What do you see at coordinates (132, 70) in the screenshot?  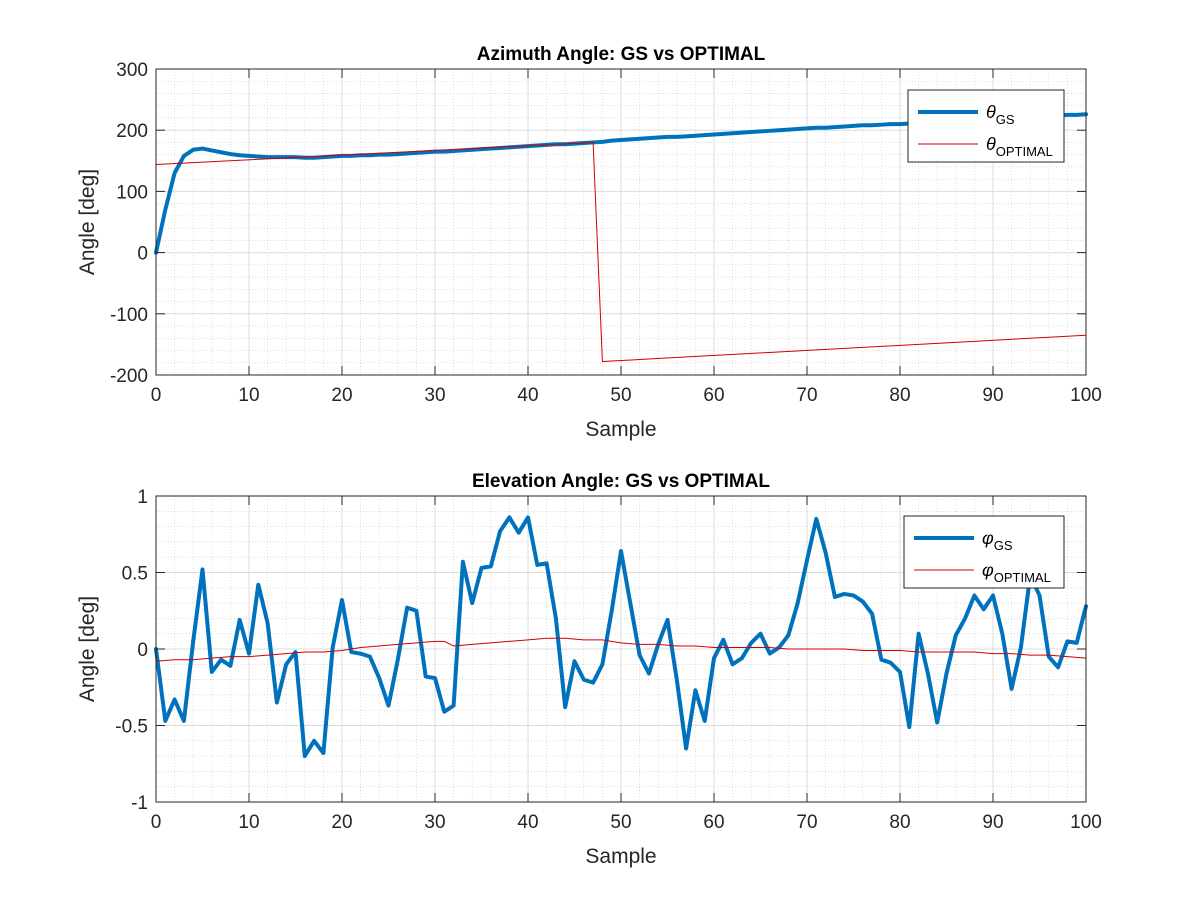 I see `y-tick-label: 300` at bounding box center [132, 70].